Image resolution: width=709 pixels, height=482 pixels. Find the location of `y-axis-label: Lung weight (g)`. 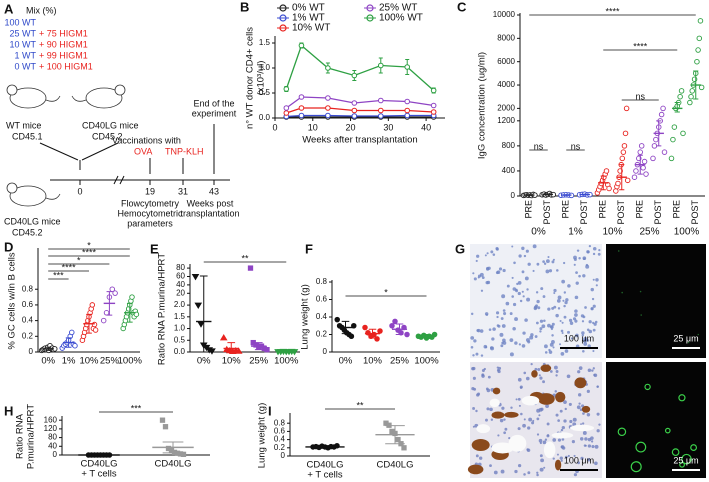

y-axis-label: Lung weight (g) is located at coordinates (262, 435).